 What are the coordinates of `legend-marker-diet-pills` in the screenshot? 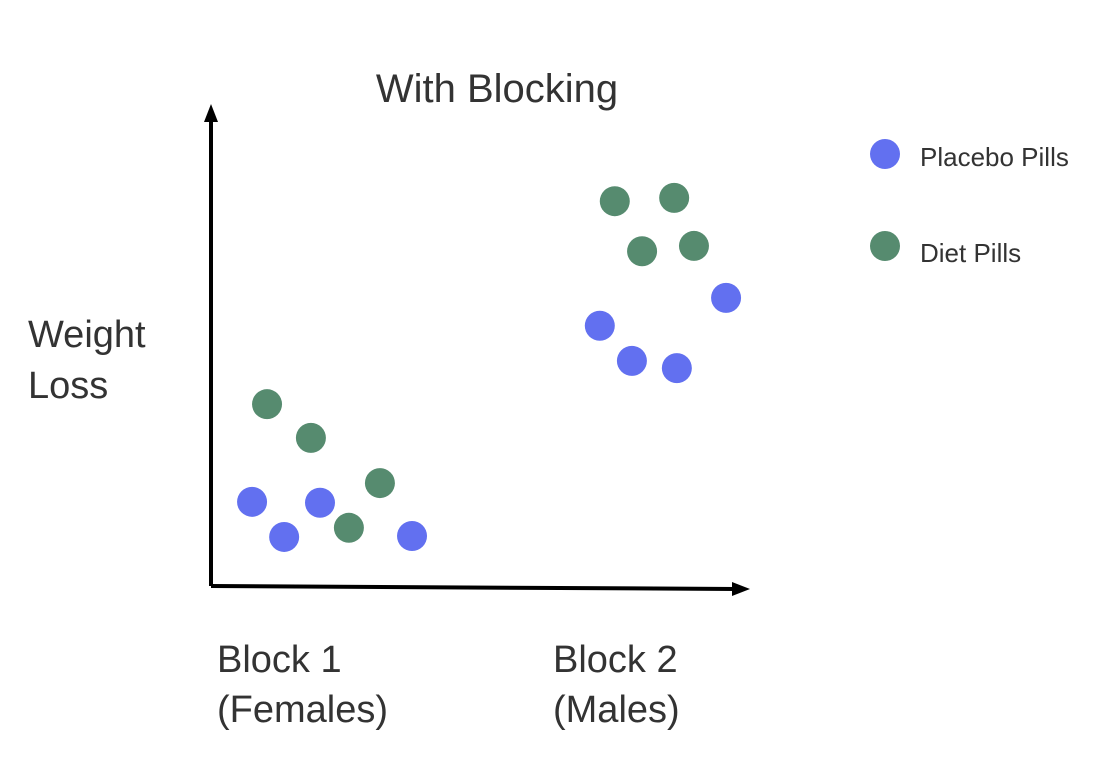 It's located at (885, 246).